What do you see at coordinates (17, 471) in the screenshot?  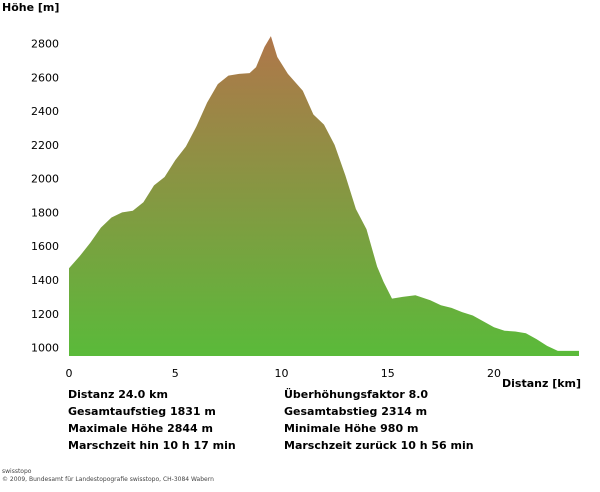 I see `copyright-line-1: swisstopo` at bounding box center [17, 471].